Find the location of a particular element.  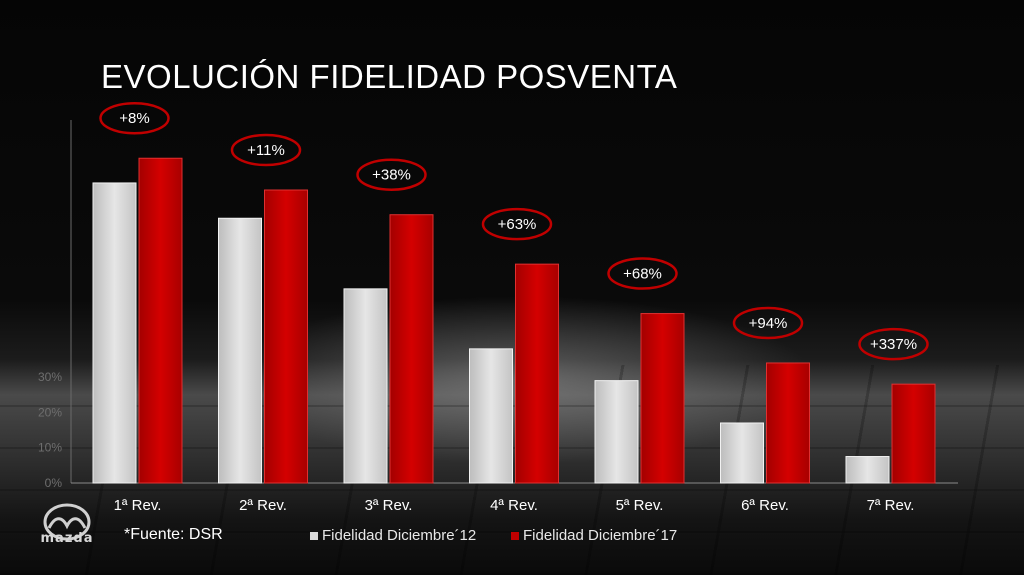

growth-label: +63% is located at coordinates (517, 224).